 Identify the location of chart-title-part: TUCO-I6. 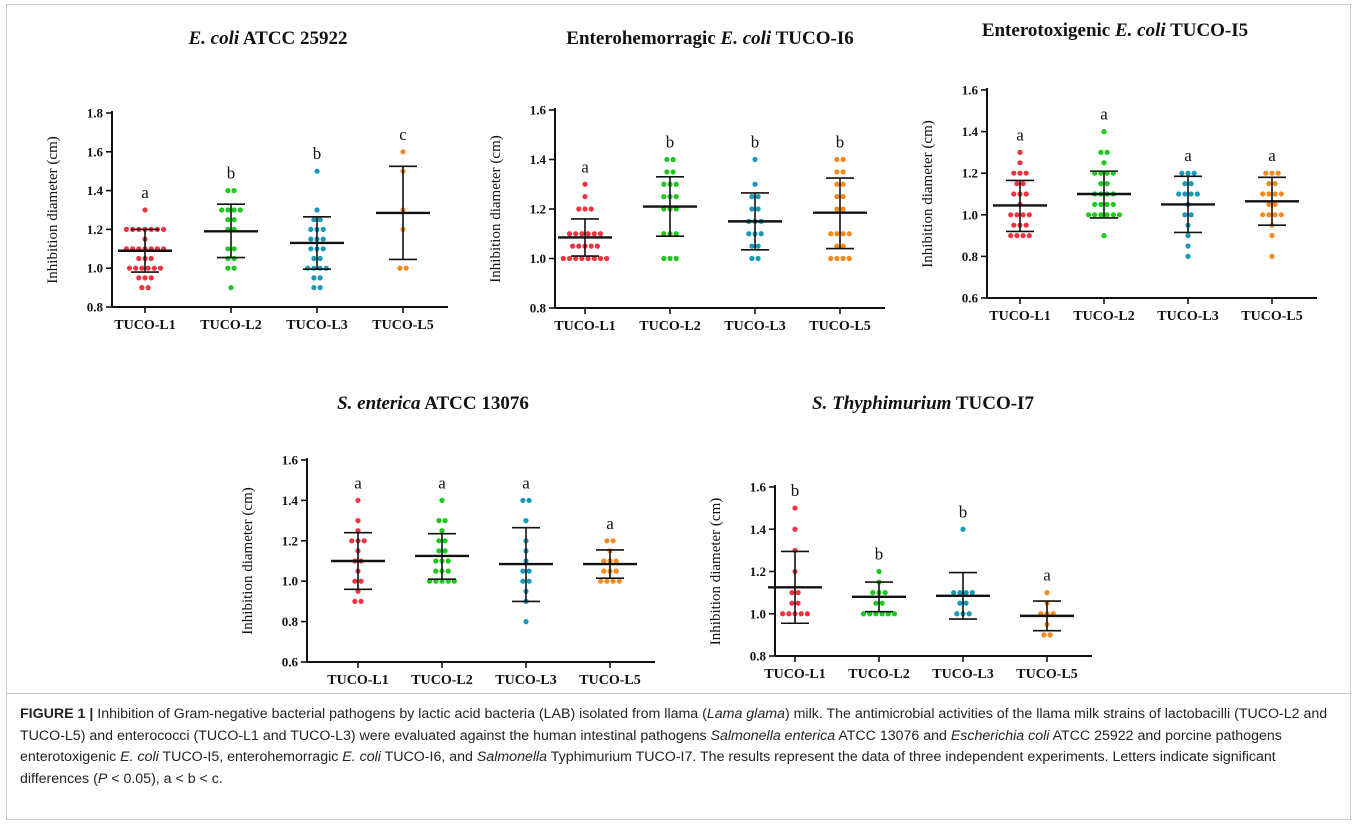
(812, 38).